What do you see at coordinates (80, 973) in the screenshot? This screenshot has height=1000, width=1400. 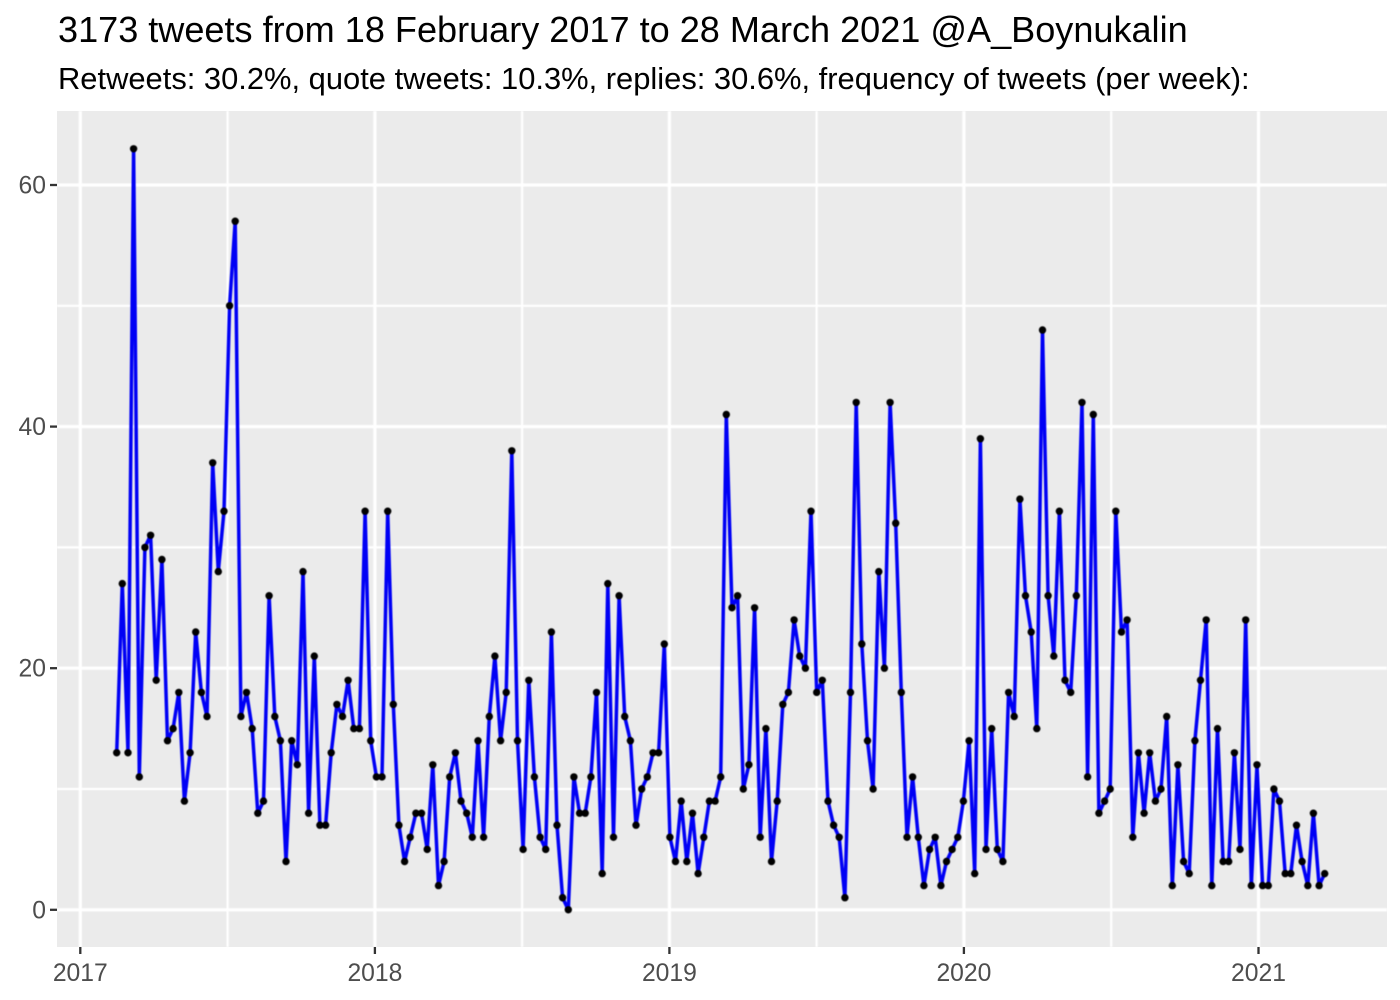 I see `svg-text: 2017` at bounding box center [80, 973].